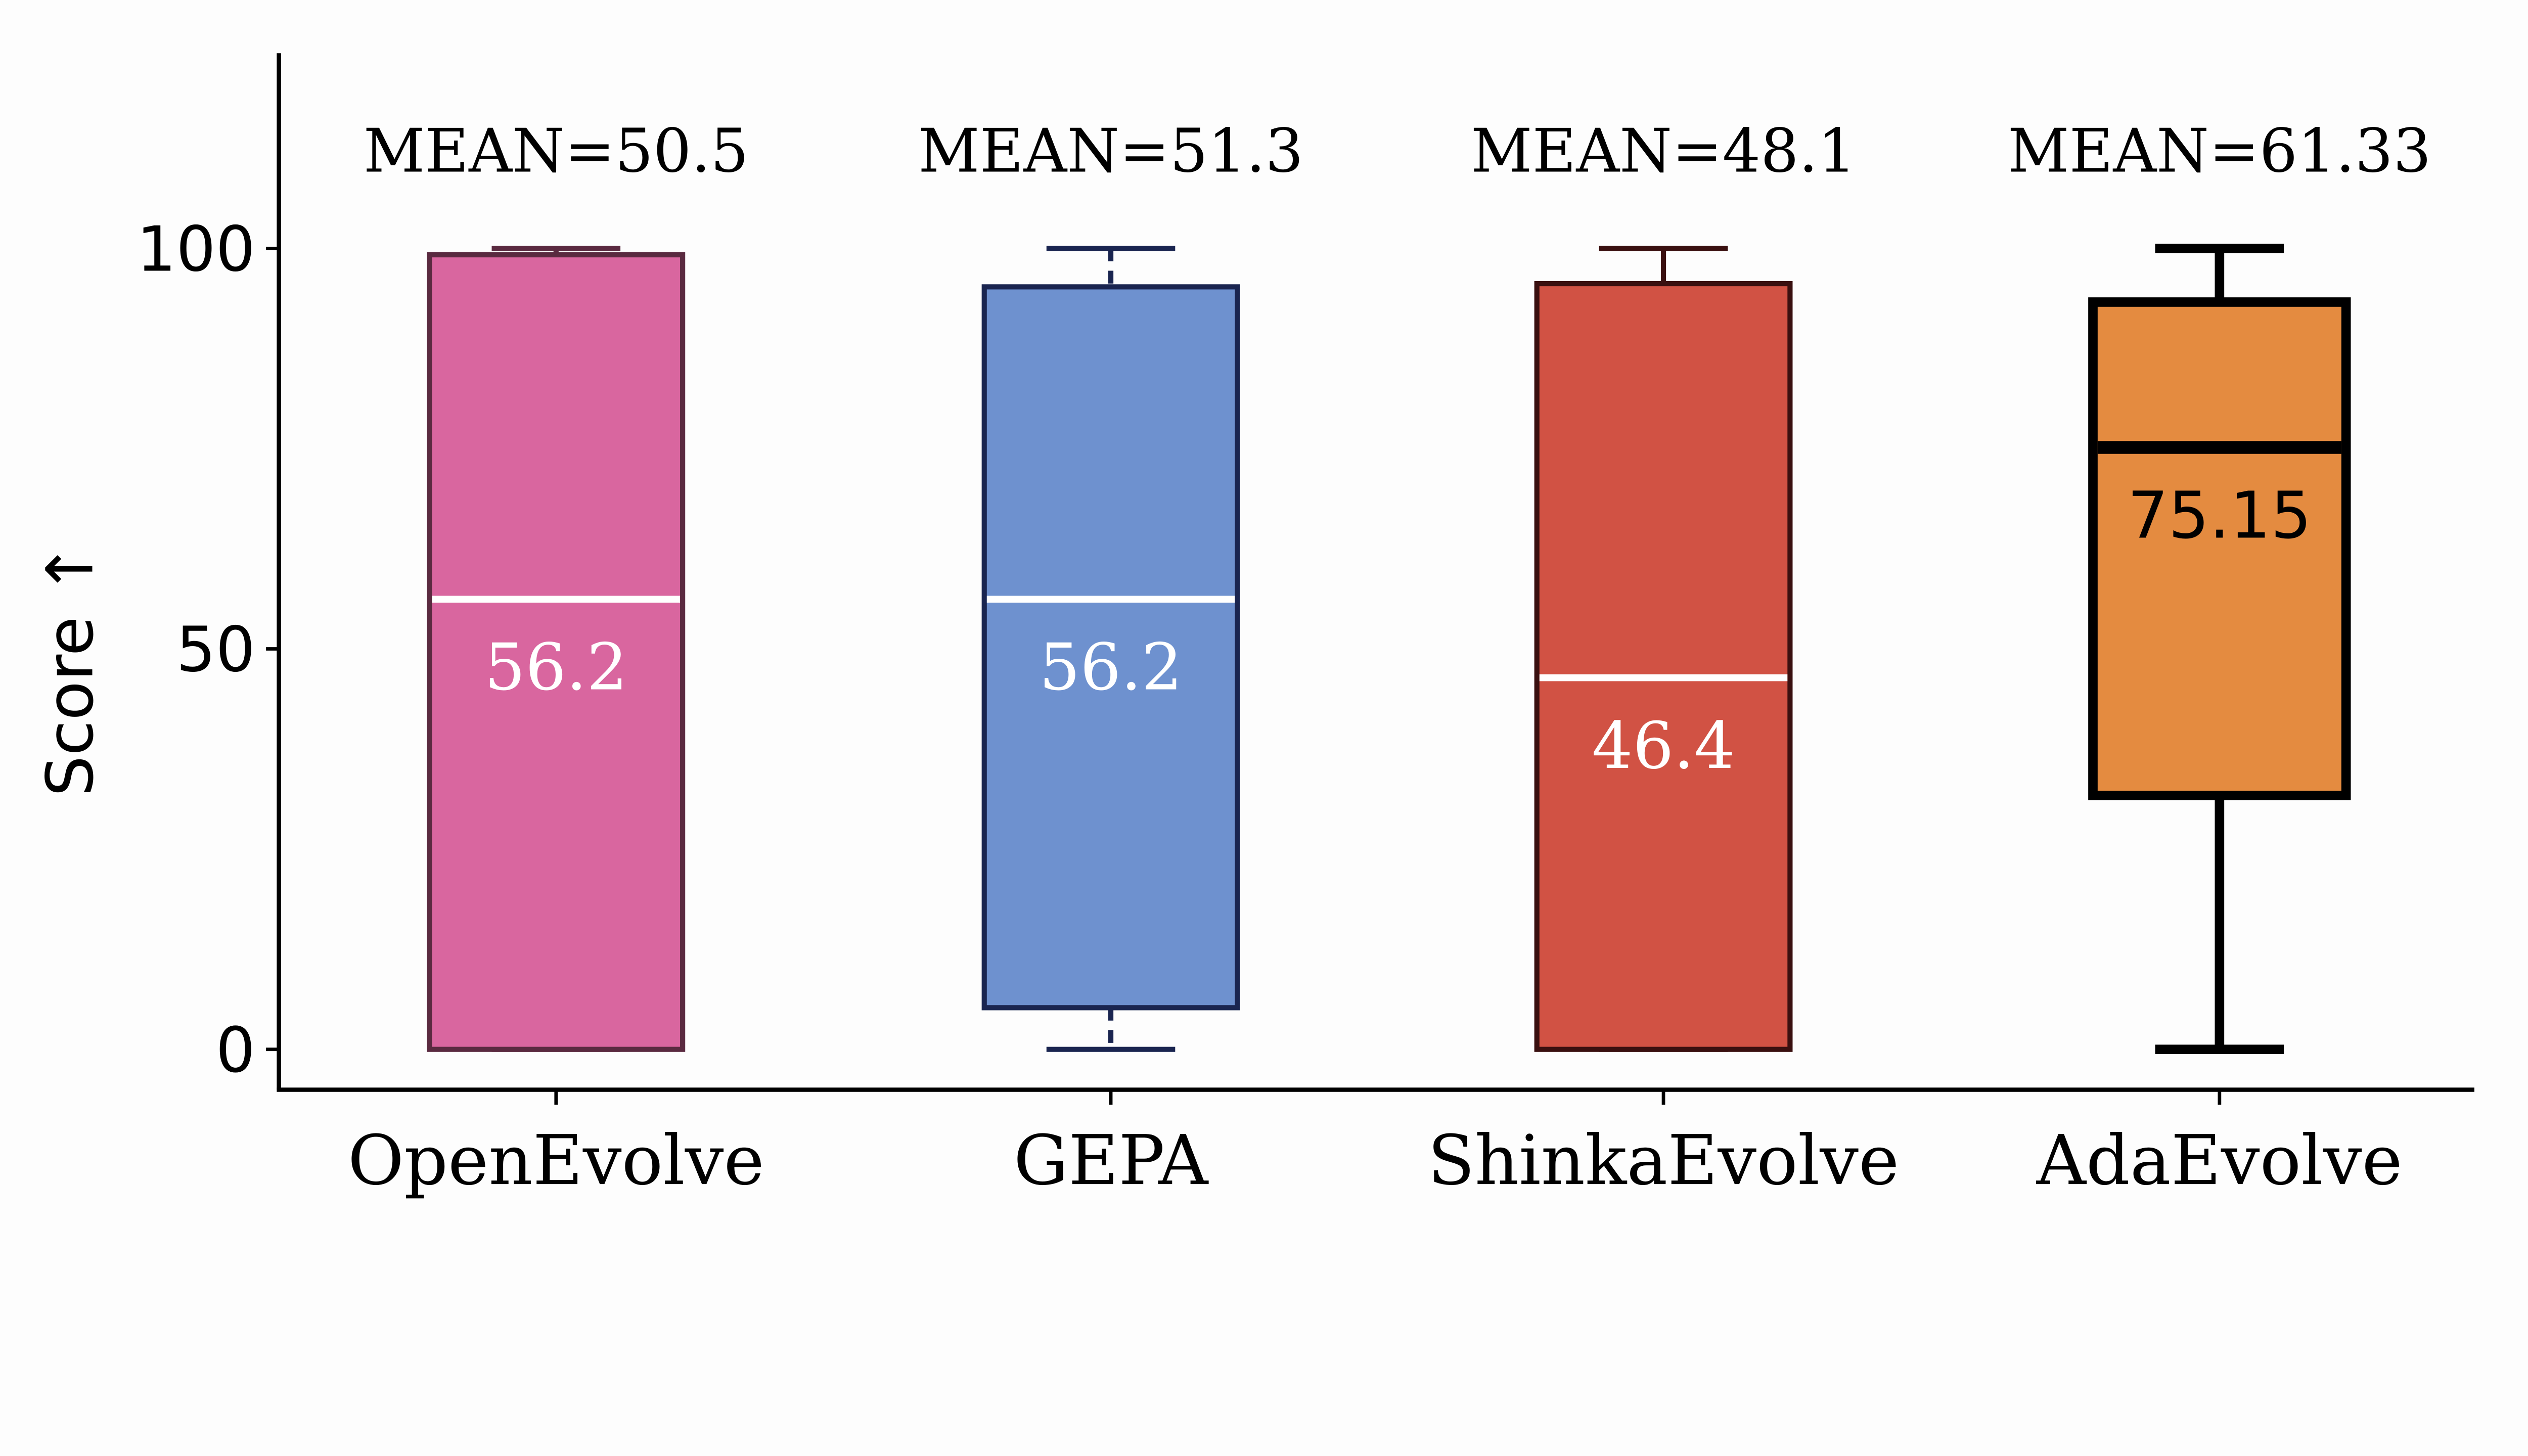  Describe the element at coordinates (236, 1051) in the screenshot. I see `y-tick-label: 0` at that location.